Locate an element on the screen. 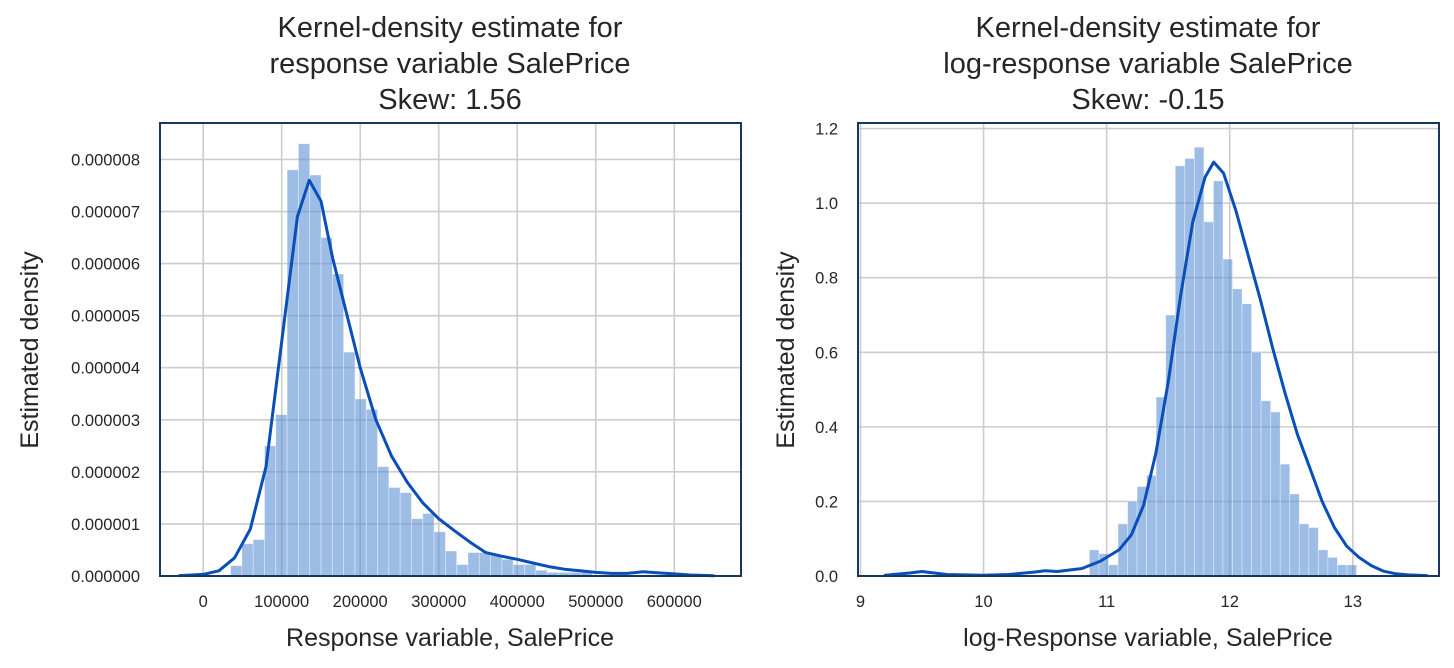 The image size is (1454, 668). chart-title-line-3: Skew: -0.15 is located at coordinates (1147, 100).